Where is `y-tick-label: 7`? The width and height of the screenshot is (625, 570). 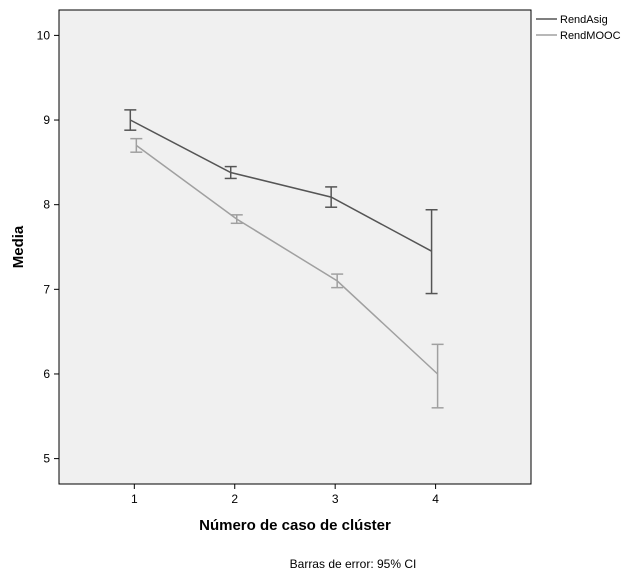 y-tick-label: 7 is located at coordinates (46, 289).